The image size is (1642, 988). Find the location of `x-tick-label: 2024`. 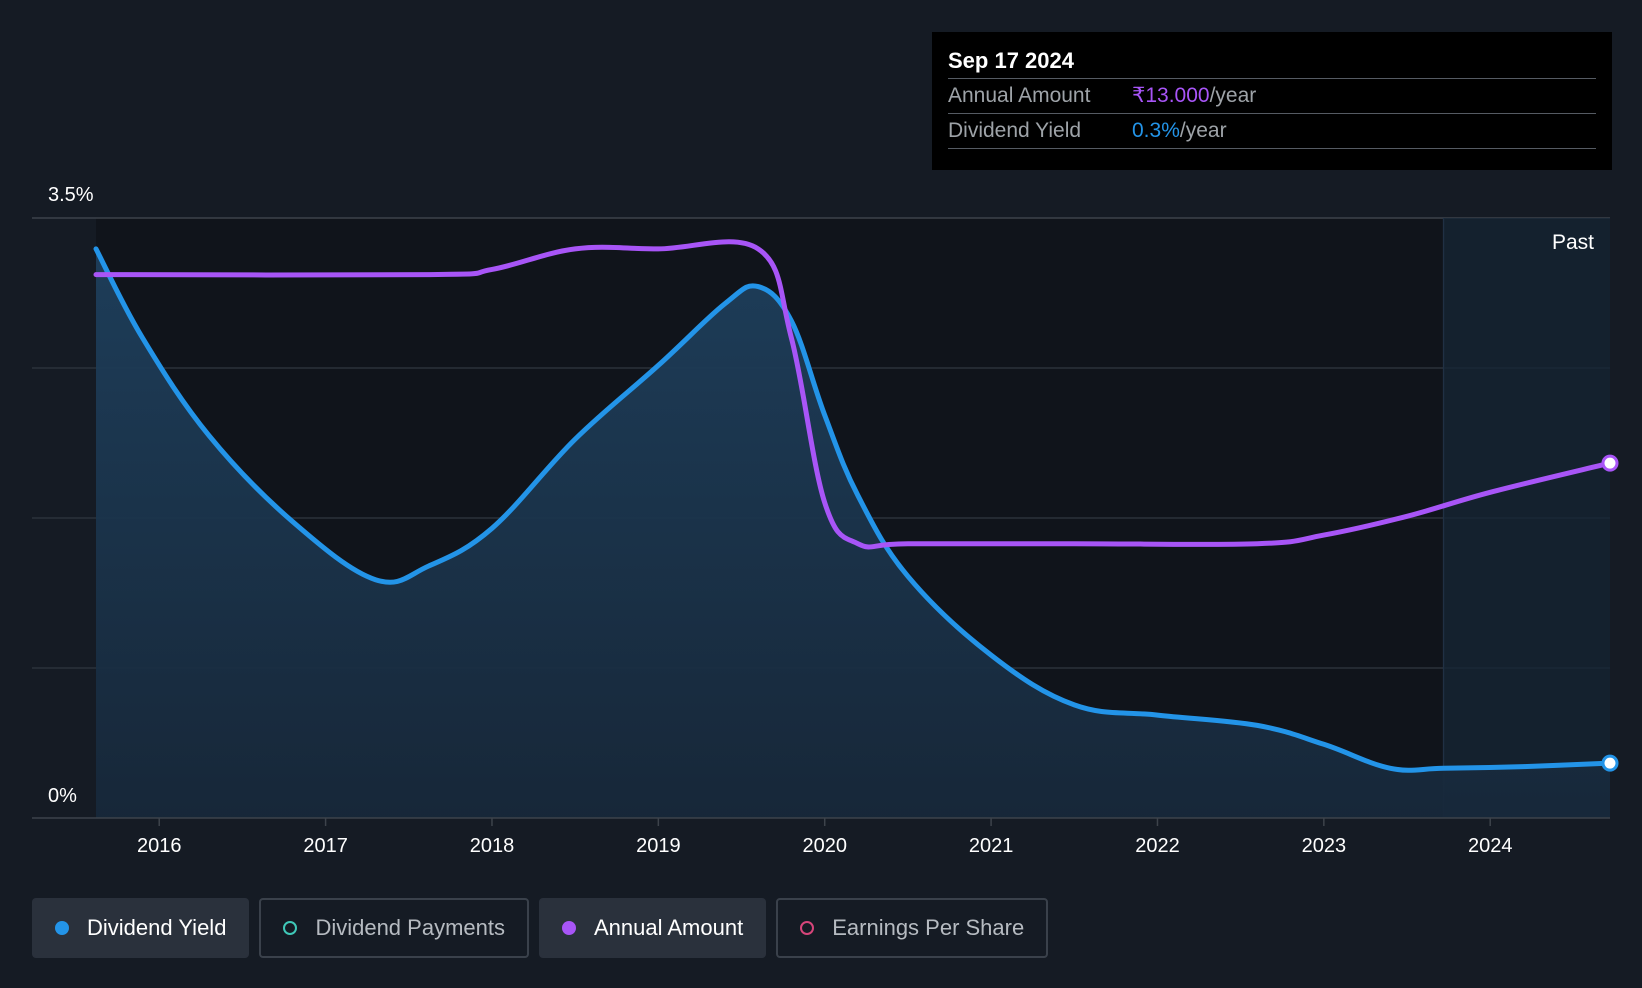

x-tick-label: 2024 is located at coordinates (1490, 846).